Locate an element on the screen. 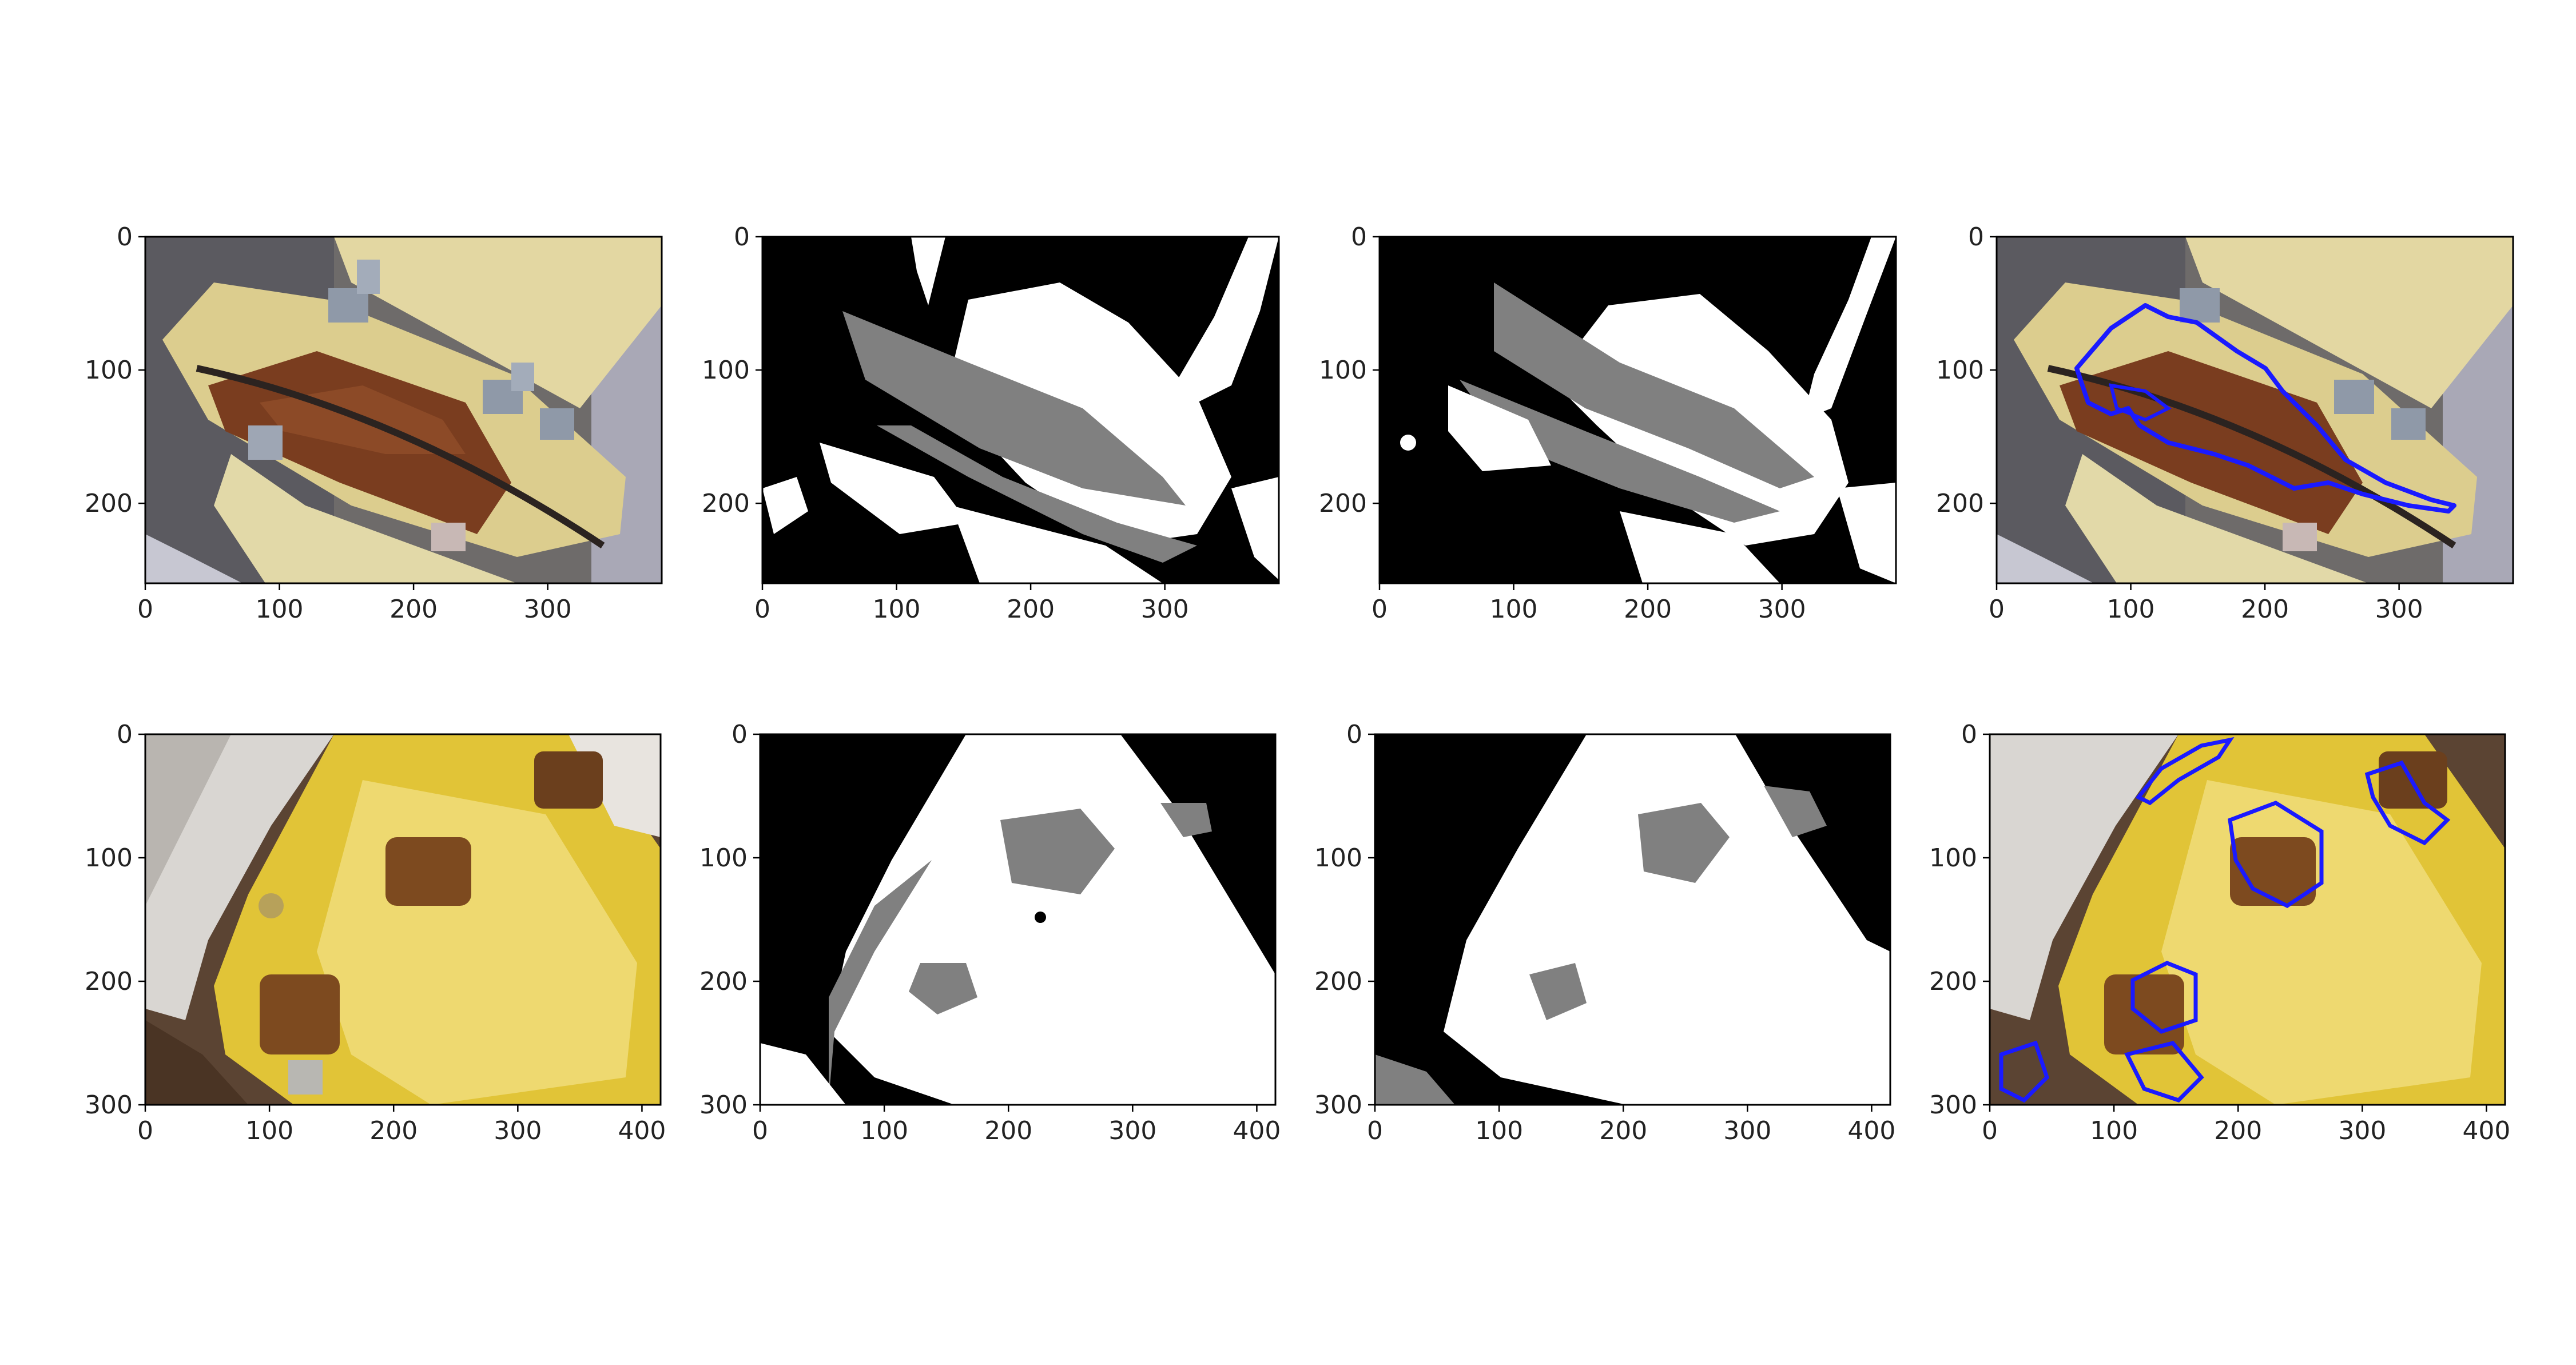 This screenshot has height=1365, width=2576. row1-panel2 is located at coordinates (1020, 410).